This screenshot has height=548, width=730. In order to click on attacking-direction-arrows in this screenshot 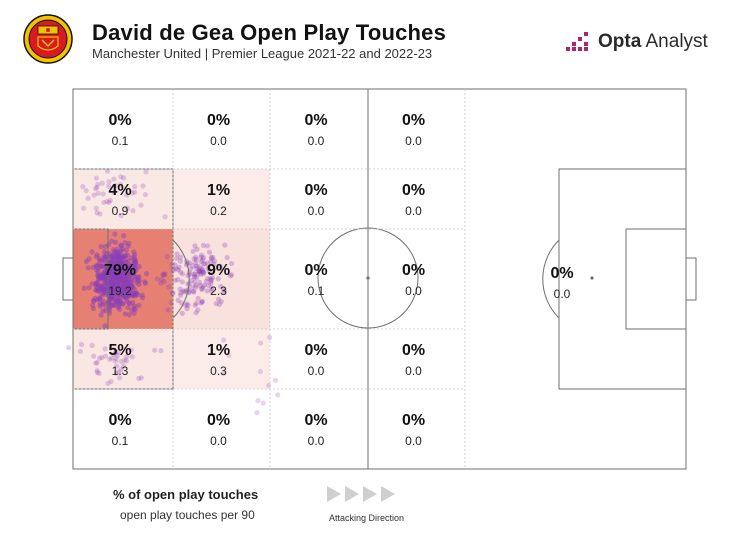, I will do `click(361, 494)`.